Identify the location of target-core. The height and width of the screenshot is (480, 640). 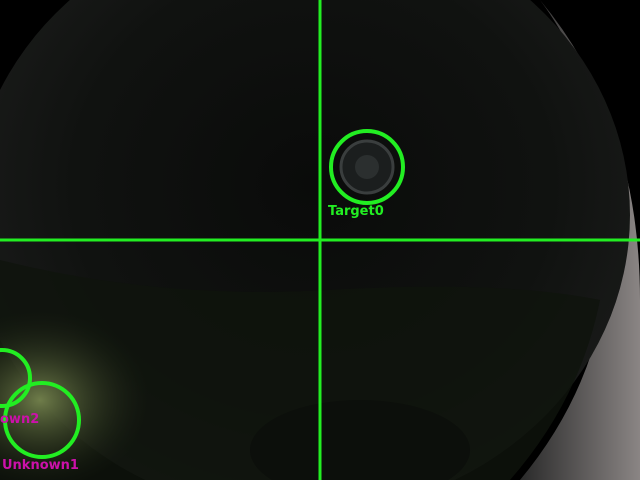
(367, 167).